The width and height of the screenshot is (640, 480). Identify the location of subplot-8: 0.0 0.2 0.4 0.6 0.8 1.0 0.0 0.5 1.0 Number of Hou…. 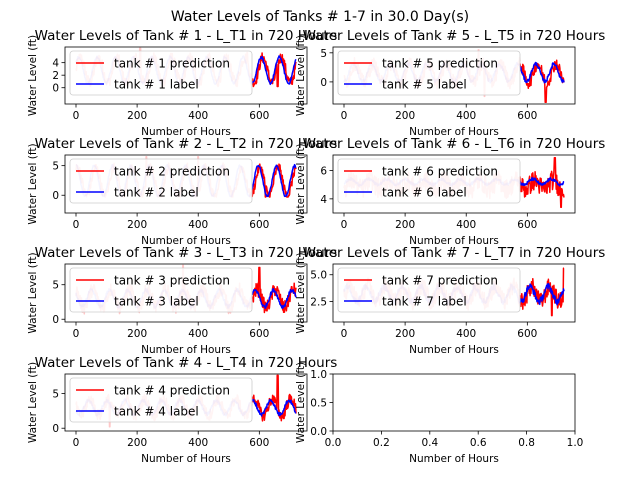
(439, 413).